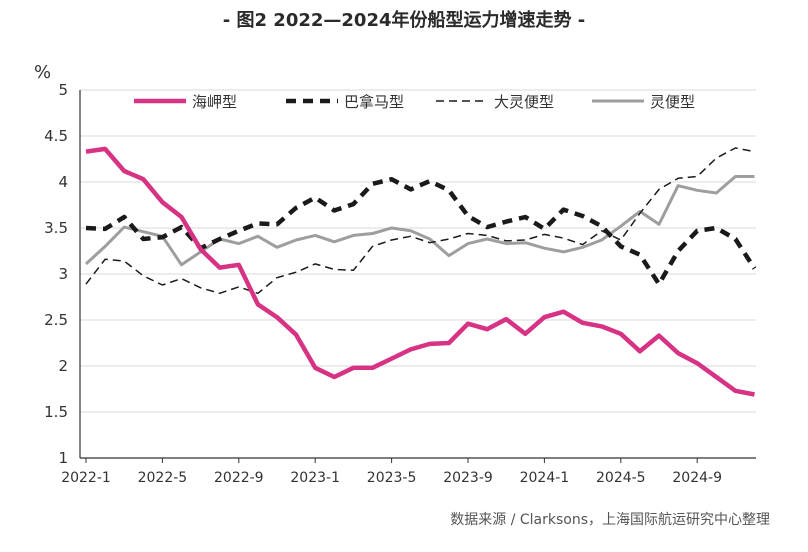 Image resolution: width=808 pixels, height=552 pixels. What do you see at coordinates (315, 478) in the screenshot?
I see `x-tick-label: 2023-1` at bounding box center [315, 478].